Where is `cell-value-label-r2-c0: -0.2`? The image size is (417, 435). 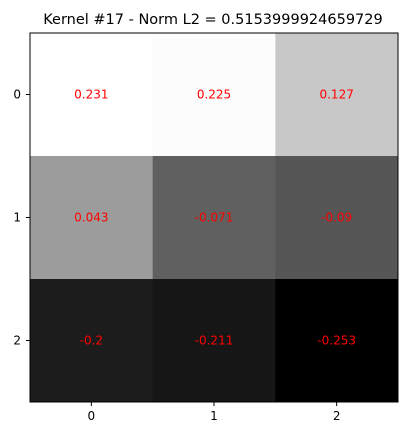 cell-value-label-r2-c0: -0.2 is located at coordinates (91, 341).